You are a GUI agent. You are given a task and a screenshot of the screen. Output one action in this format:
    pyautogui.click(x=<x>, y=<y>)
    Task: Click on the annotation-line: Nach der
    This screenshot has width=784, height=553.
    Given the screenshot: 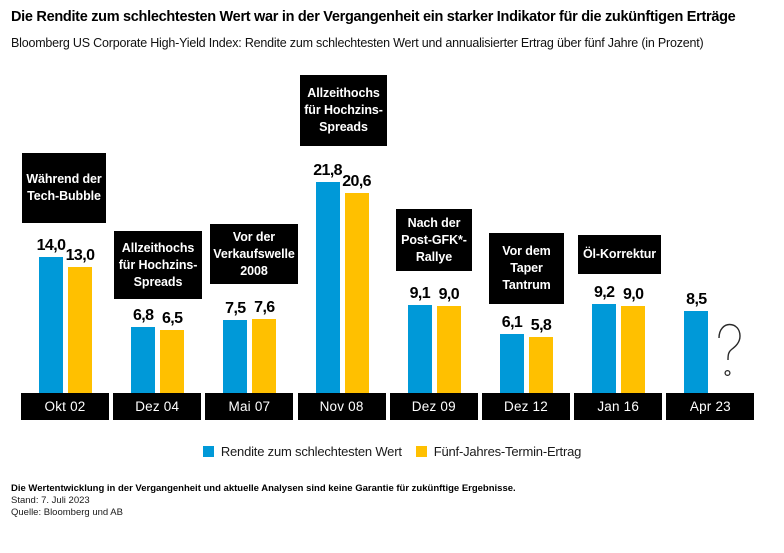 What is the action you would take?
    pyautogui.click(x=434, y=222)
    